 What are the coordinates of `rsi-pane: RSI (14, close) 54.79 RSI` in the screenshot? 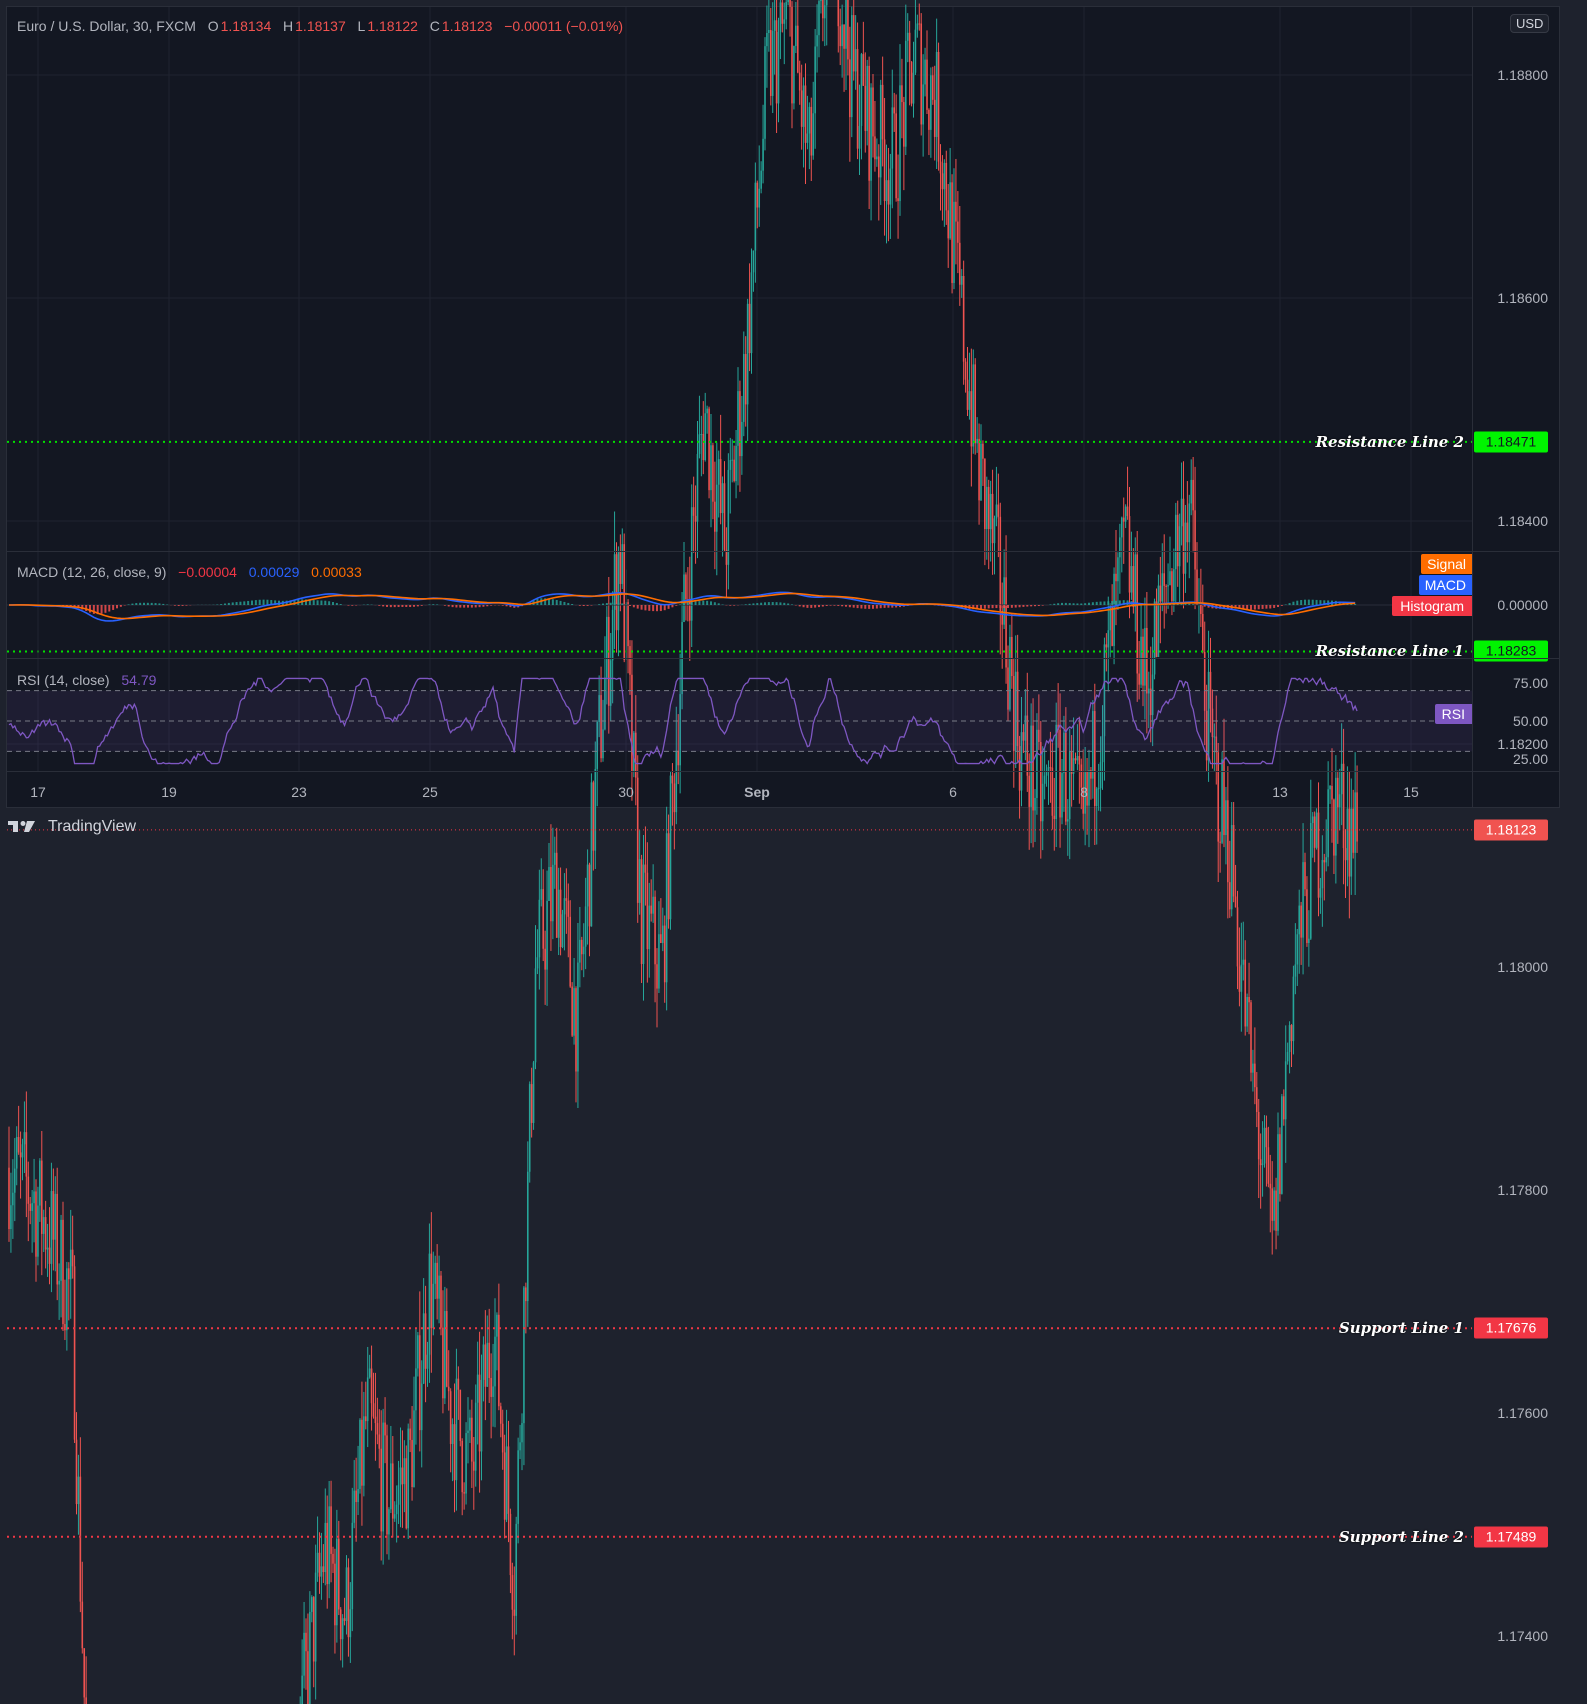 It's located at (739, 715).